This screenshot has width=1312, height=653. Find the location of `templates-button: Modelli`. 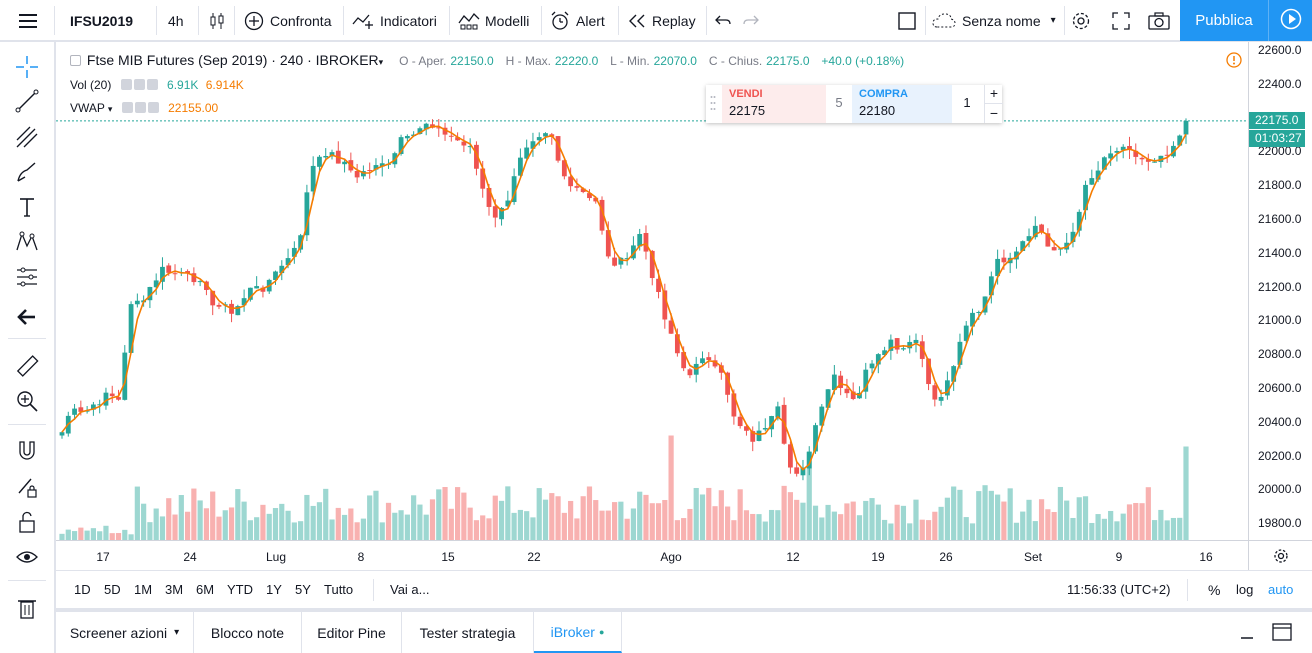

templates-button: Modelli is located at coordinates (493, 20).